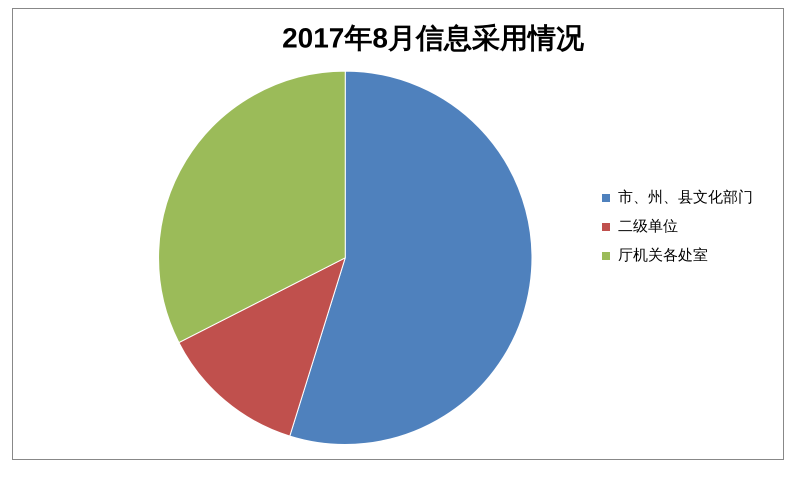 This screenshot has height=478, width=798. I want to click on chart-title: 2017年8月信息采用情况, so click(433, 38).